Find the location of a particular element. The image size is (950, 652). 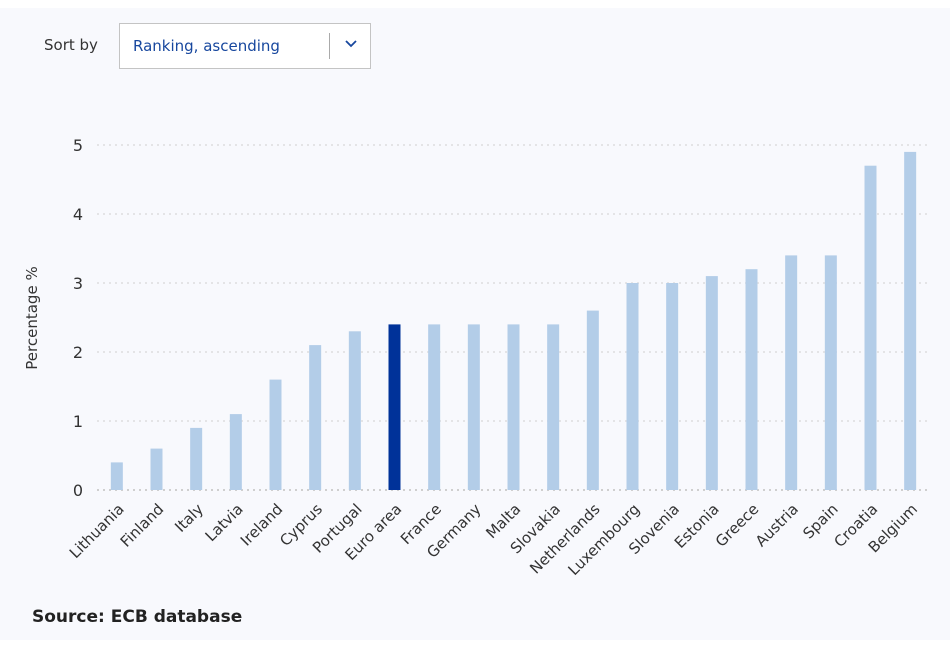

bar-netherlands is located at coordinates (592, 400).